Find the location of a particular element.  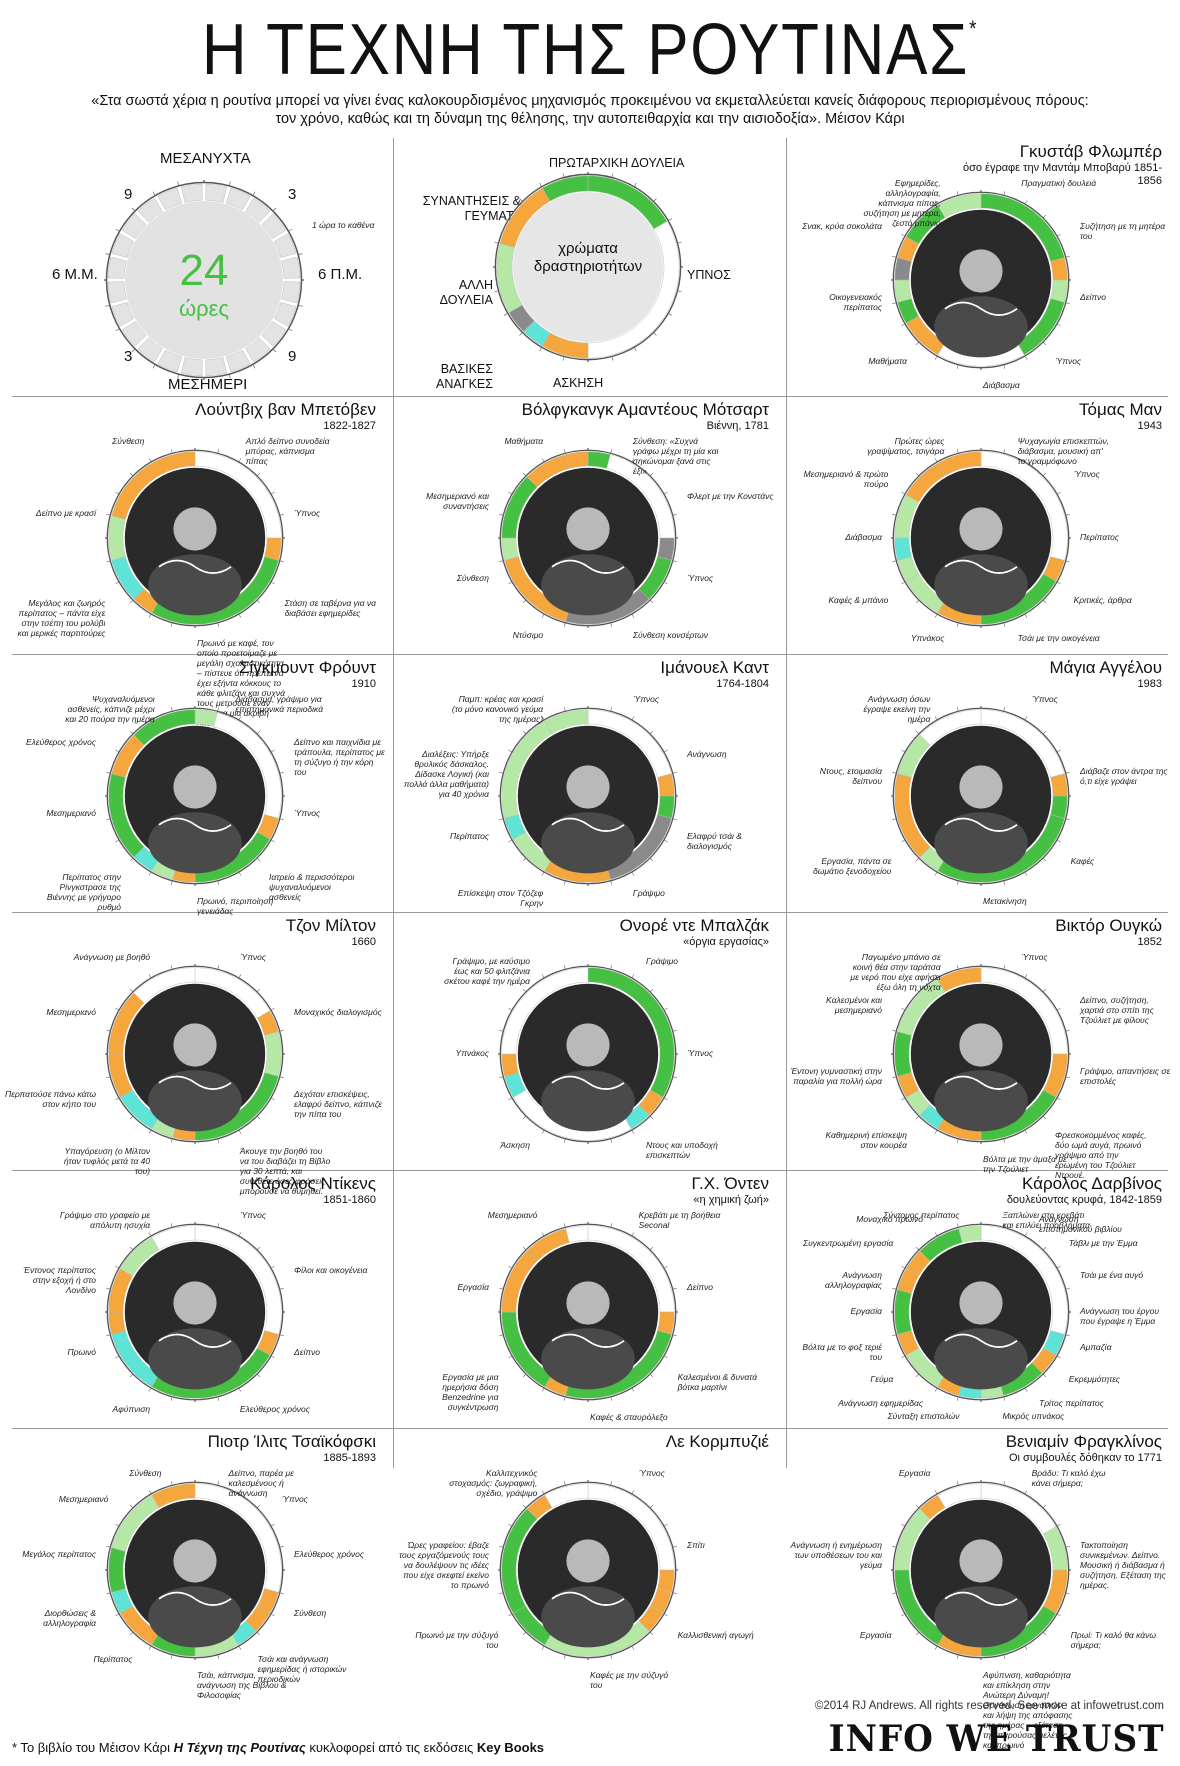

activity-label: Διάβασμα is located at coordinates (1001, 385).